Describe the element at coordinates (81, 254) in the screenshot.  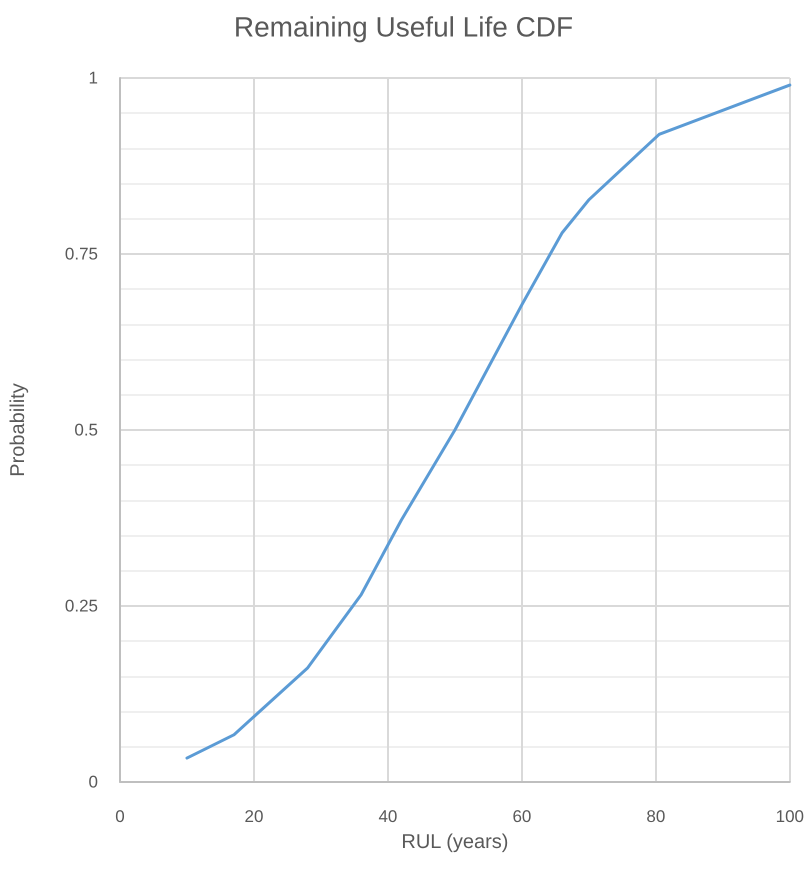
I see `y-tick-label: 0.75` at that location.